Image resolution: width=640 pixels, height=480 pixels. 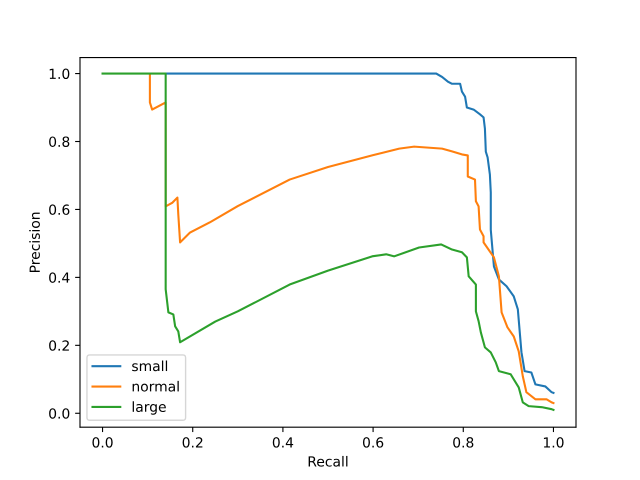 I want to click on x-tick-label: 0.6, so click(x=373, y=442).